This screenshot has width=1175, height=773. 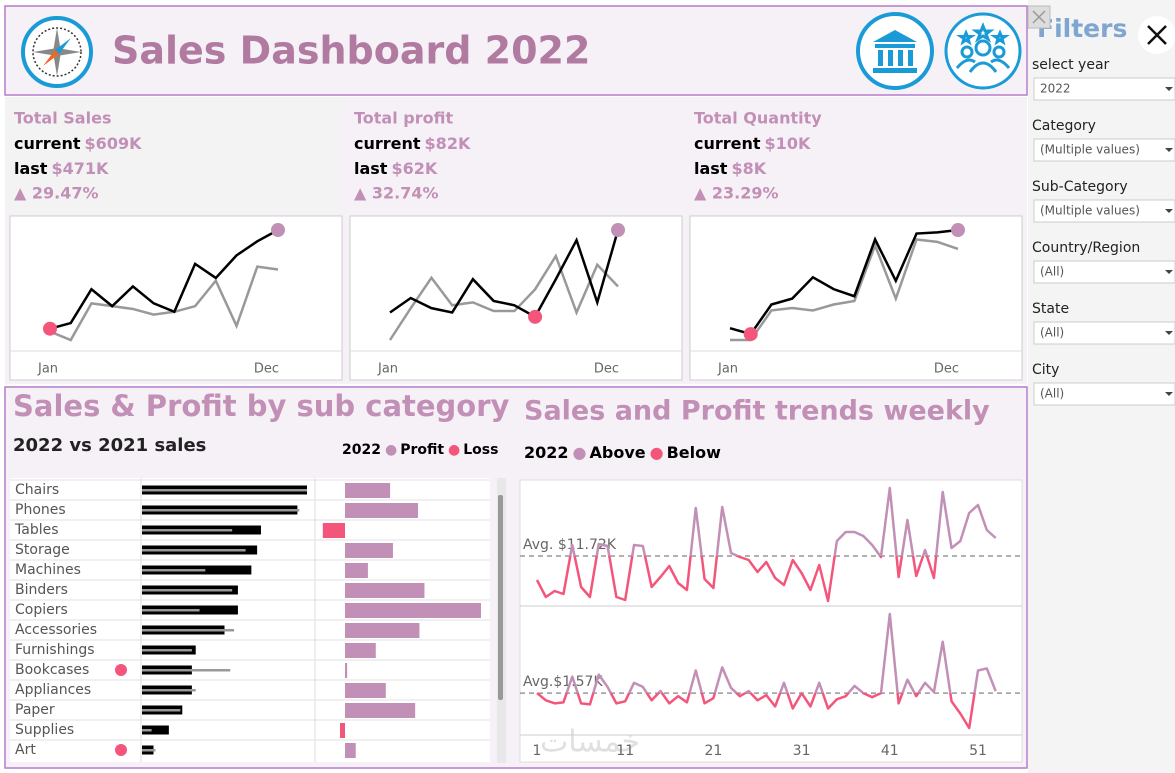 I want to click on average-label: Avg.$1.57K, so click(x=563, y=682).